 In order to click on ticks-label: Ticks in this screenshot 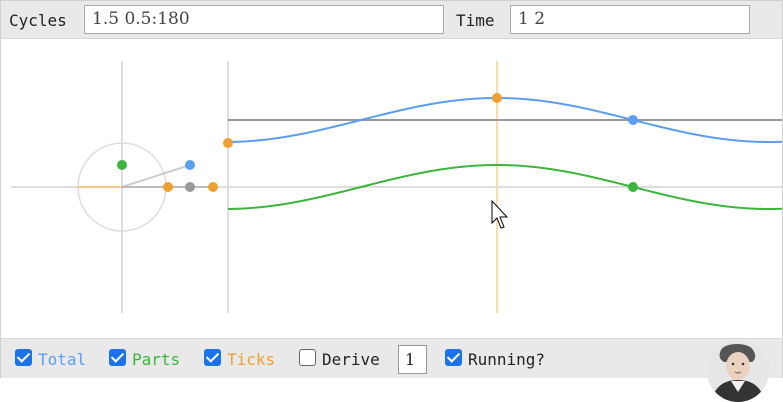, I will do `click(251, 359)`.